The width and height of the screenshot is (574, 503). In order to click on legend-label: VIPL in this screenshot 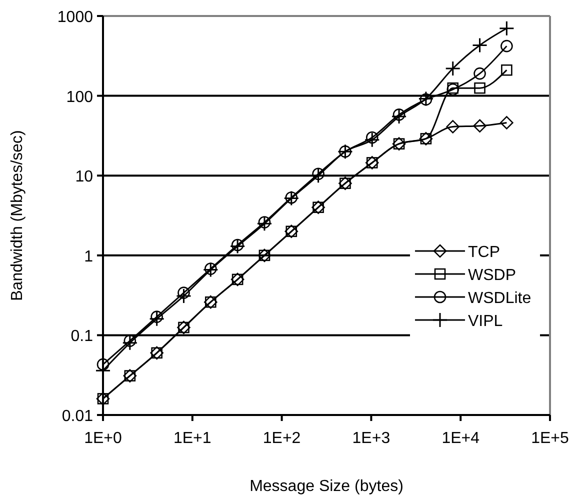, I will do `click(485, 321)`.